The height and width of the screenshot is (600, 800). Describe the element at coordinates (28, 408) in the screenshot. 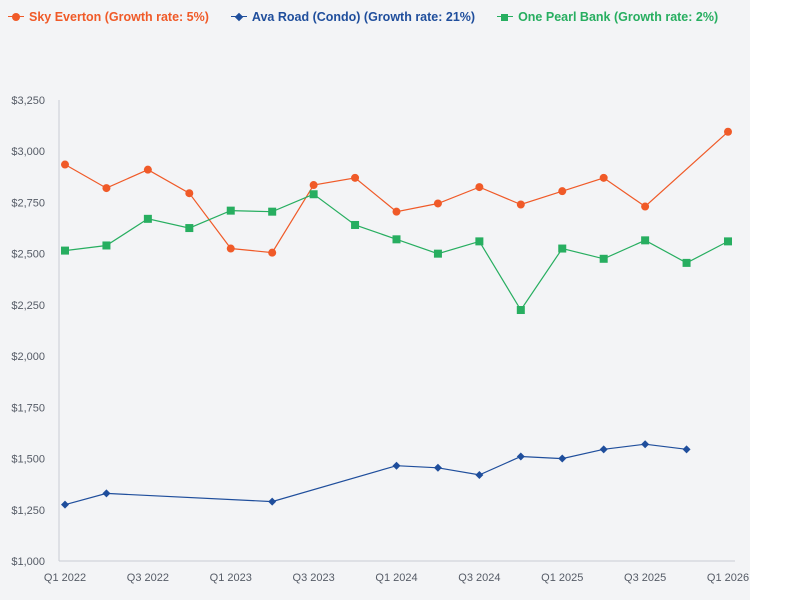

I see `y-tick-label: $1,750` at that location.